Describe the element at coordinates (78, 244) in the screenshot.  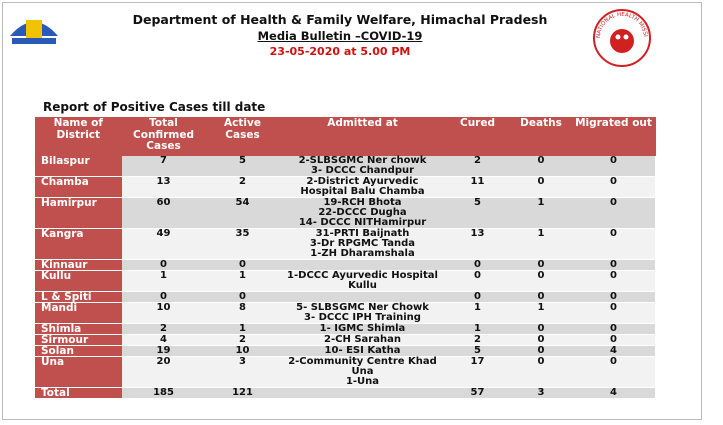
I see `district-cell: Kangra` at that location.